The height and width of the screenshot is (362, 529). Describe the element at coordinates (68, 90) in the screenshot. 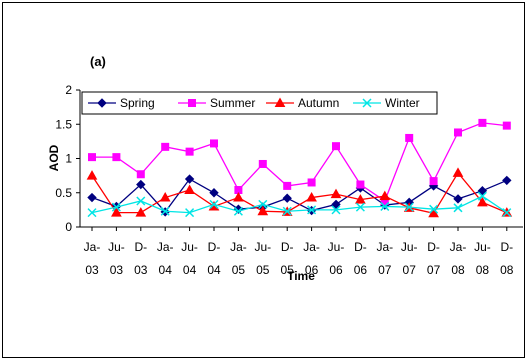

I see `y-tick-label: 2` at that location.